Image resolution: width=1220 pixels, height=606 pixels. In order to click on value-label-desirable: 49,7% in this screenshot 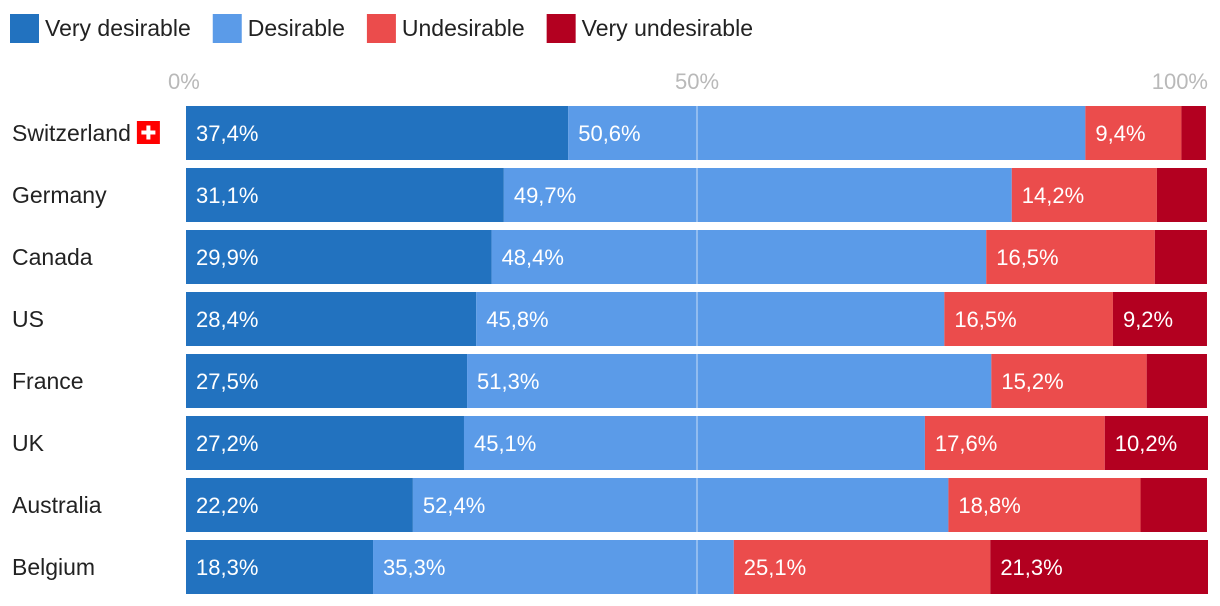, I will do `click(545, 195)`.